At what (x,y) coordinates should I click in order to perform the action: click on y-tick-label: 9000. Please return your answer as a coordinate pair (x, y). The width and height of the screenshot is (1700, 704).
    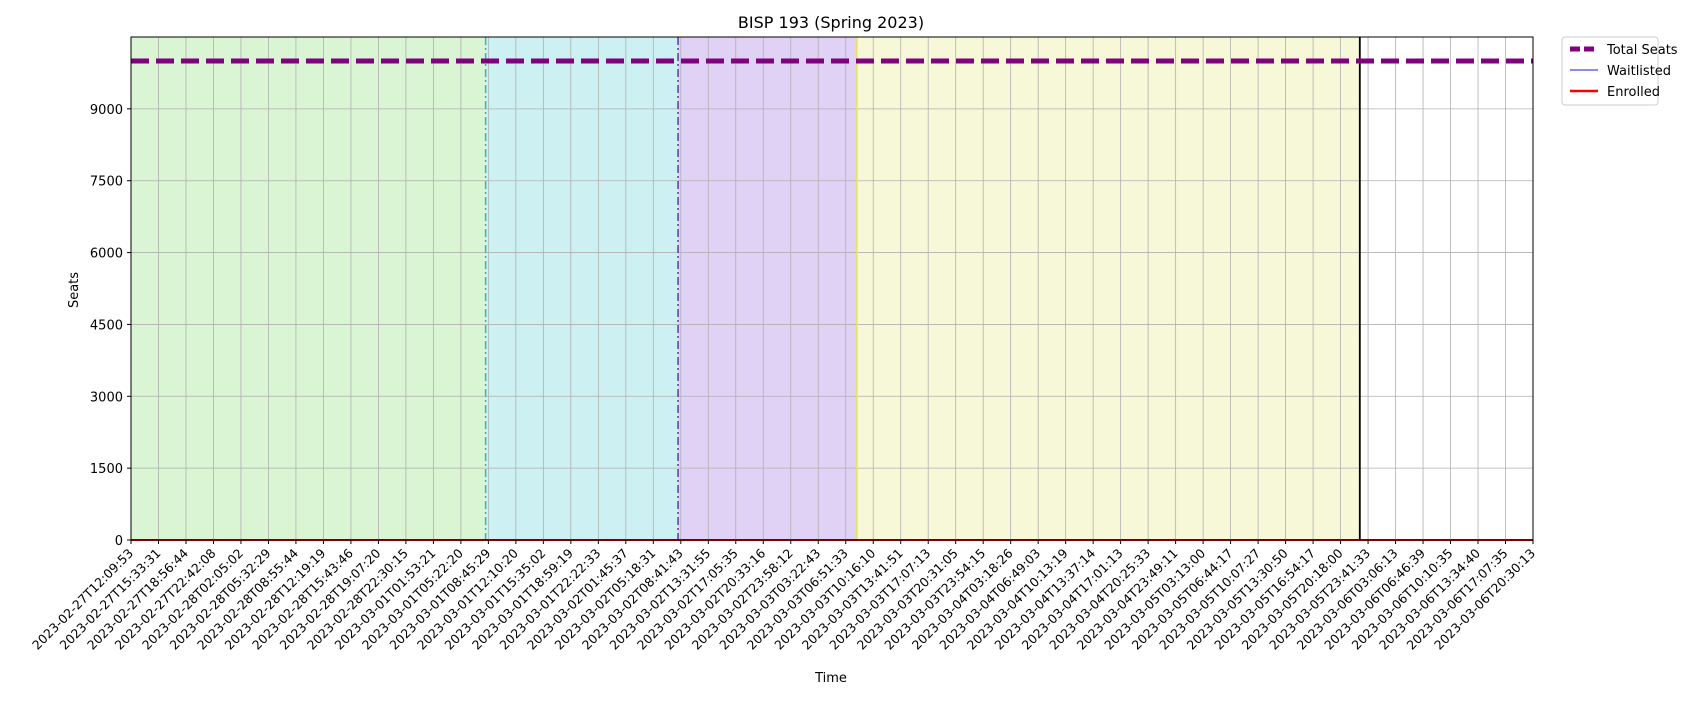
    Looking at the image, I should click on (106, 110).